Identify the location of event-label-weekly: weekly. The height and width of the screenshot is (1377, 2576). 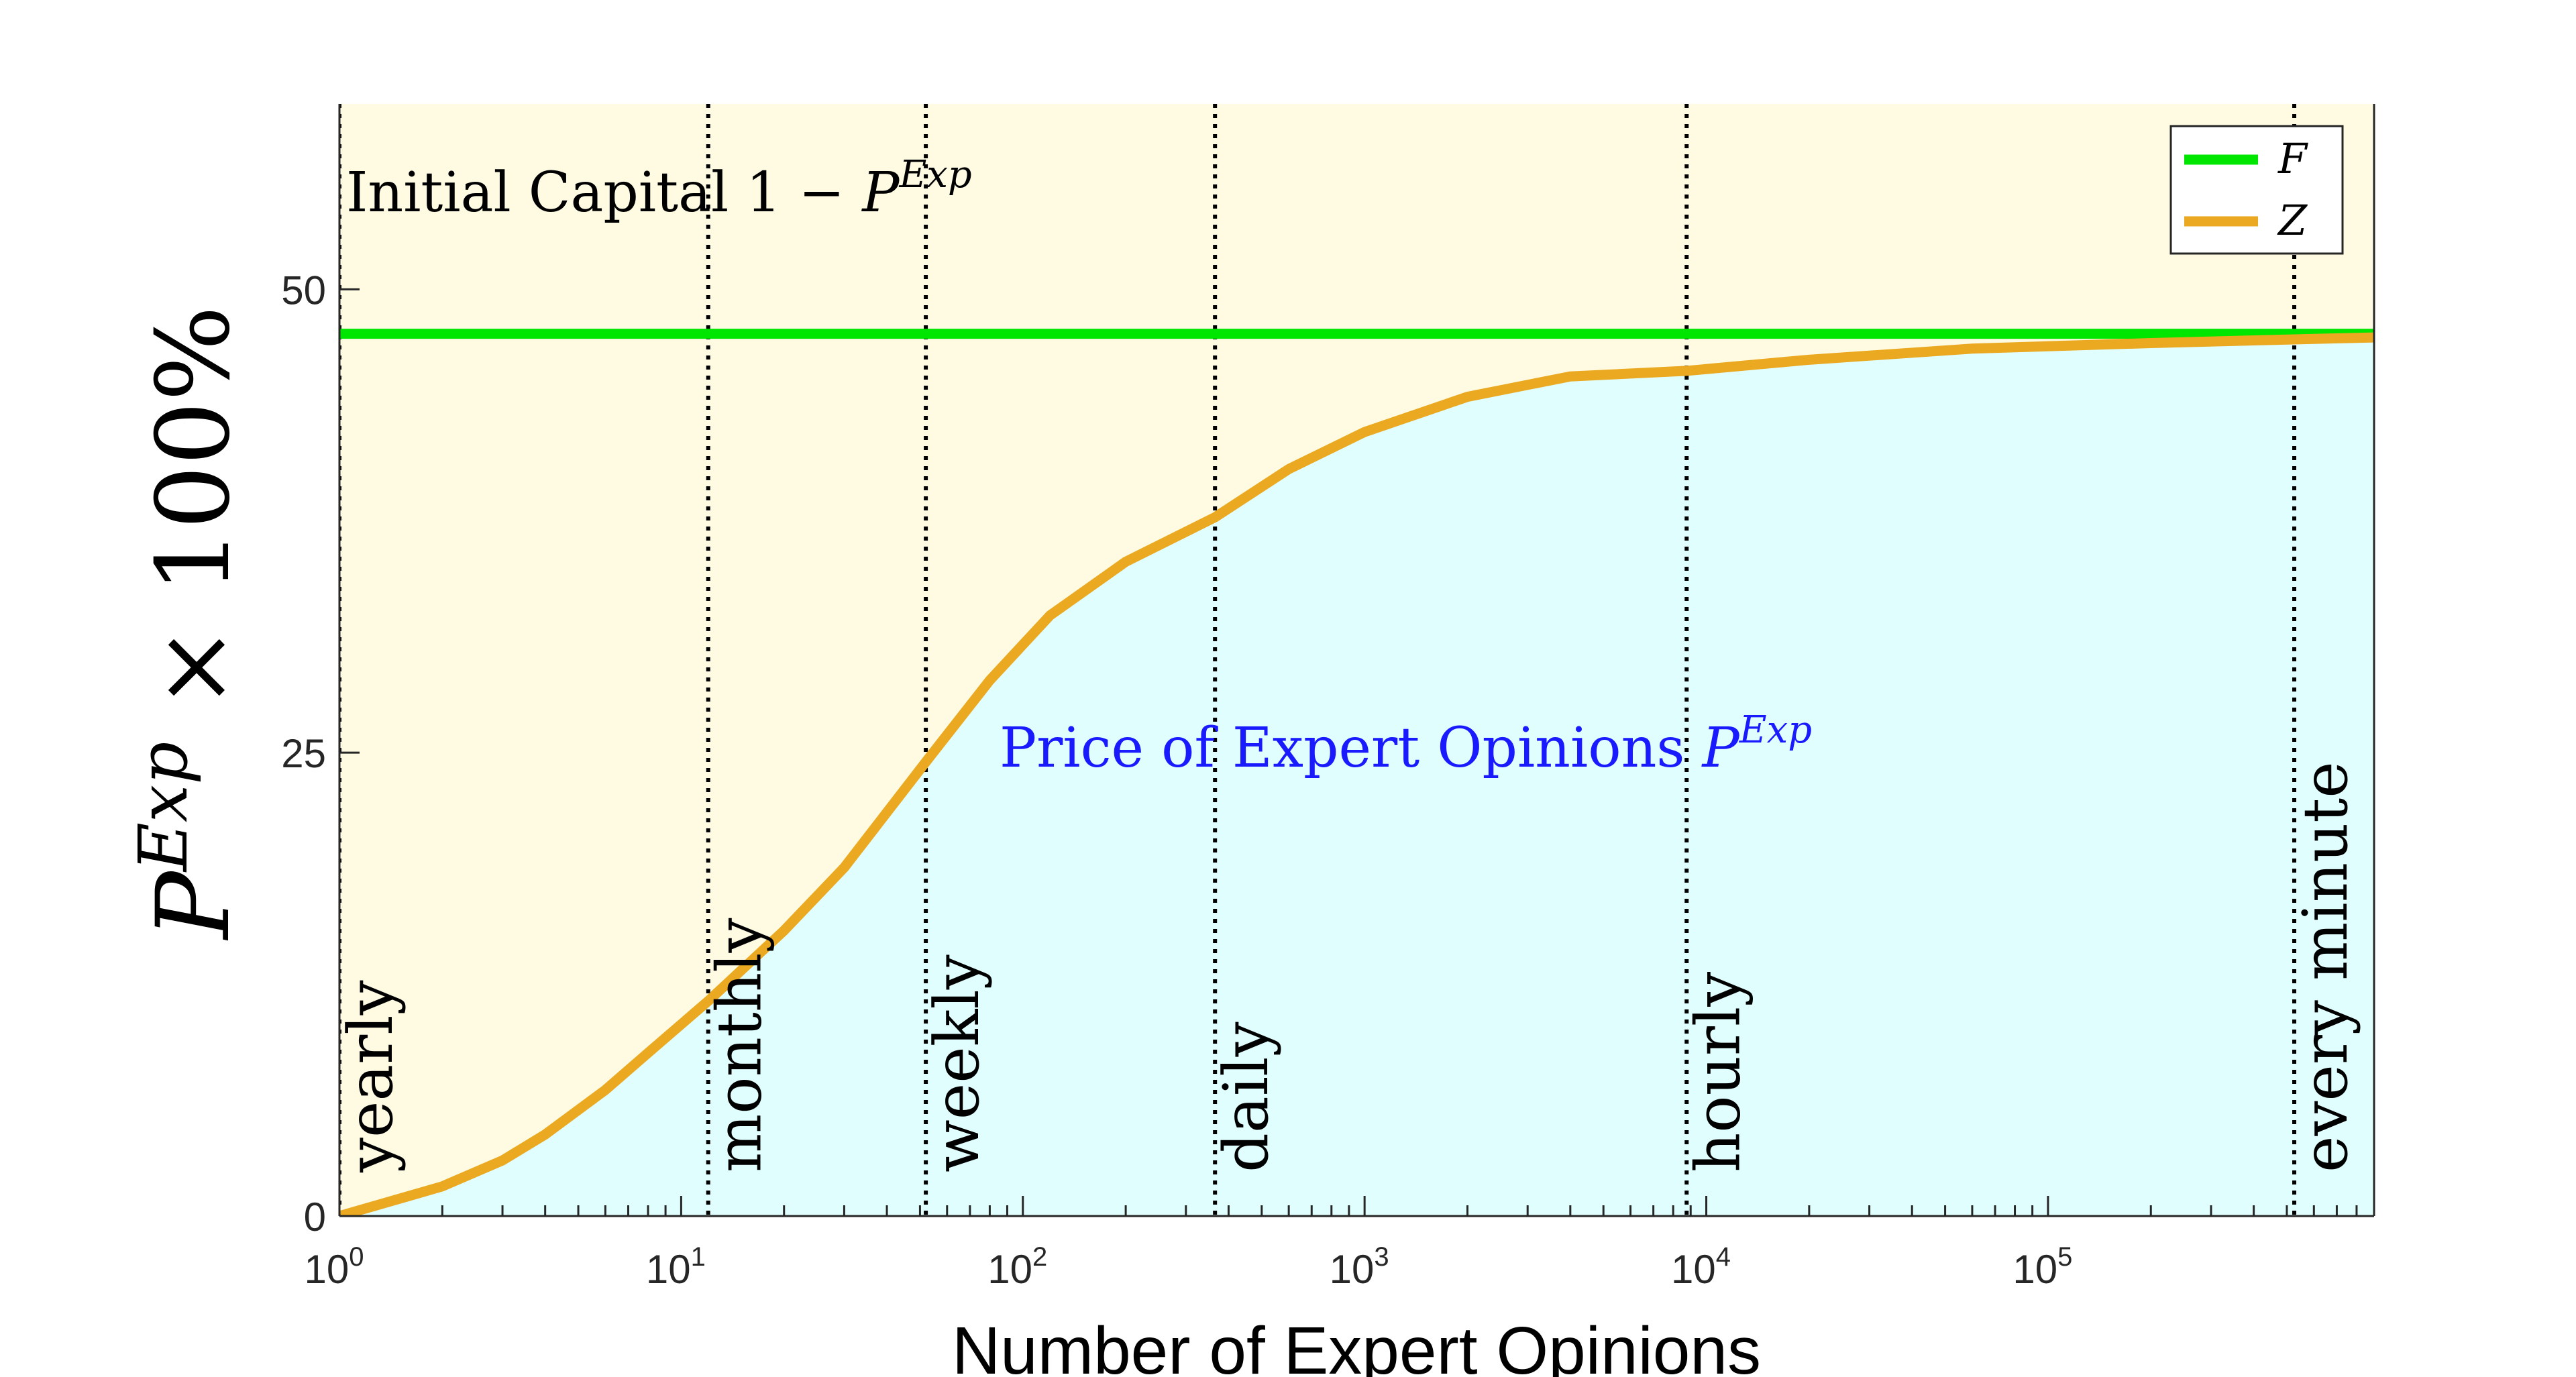
(957, 1063).